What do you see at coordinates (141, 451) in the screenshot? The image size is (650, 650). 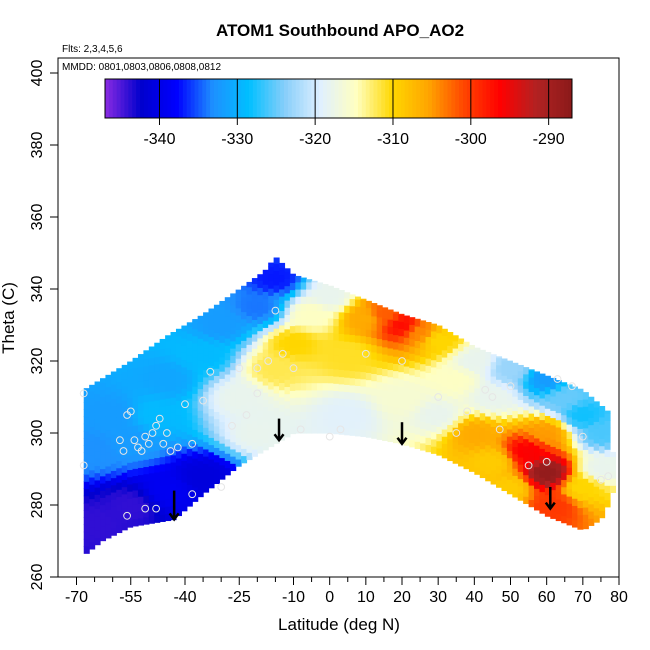 I see `observation-point` at bounding box center [141, 451].